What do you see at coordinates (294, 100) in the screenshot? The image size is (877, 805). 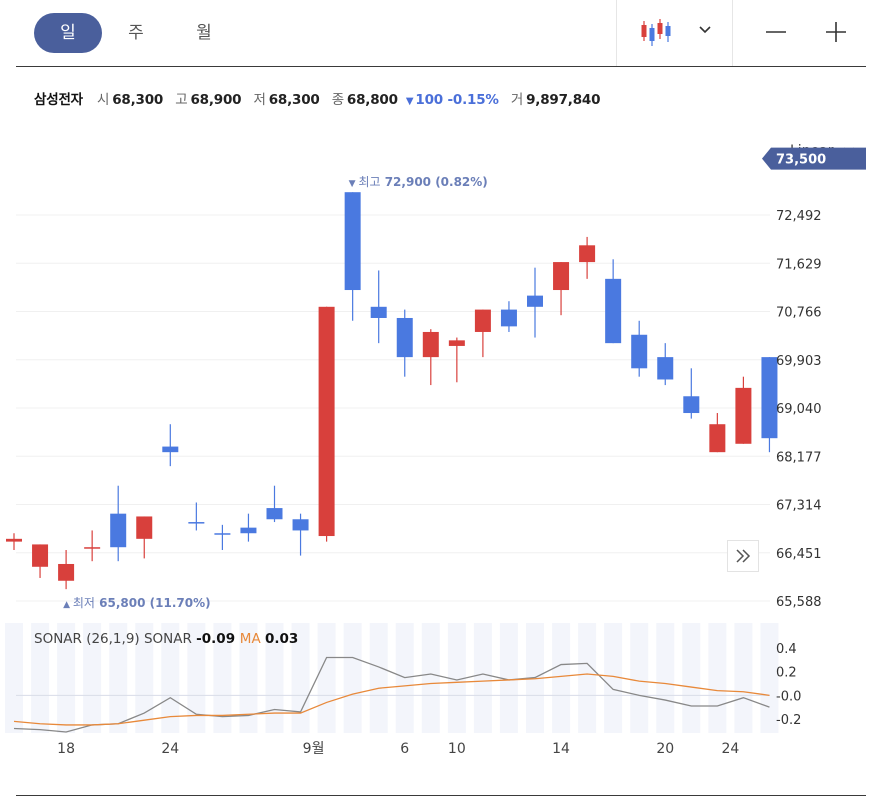 I see `low-value: 68,300` at bounding box center [294, 100].